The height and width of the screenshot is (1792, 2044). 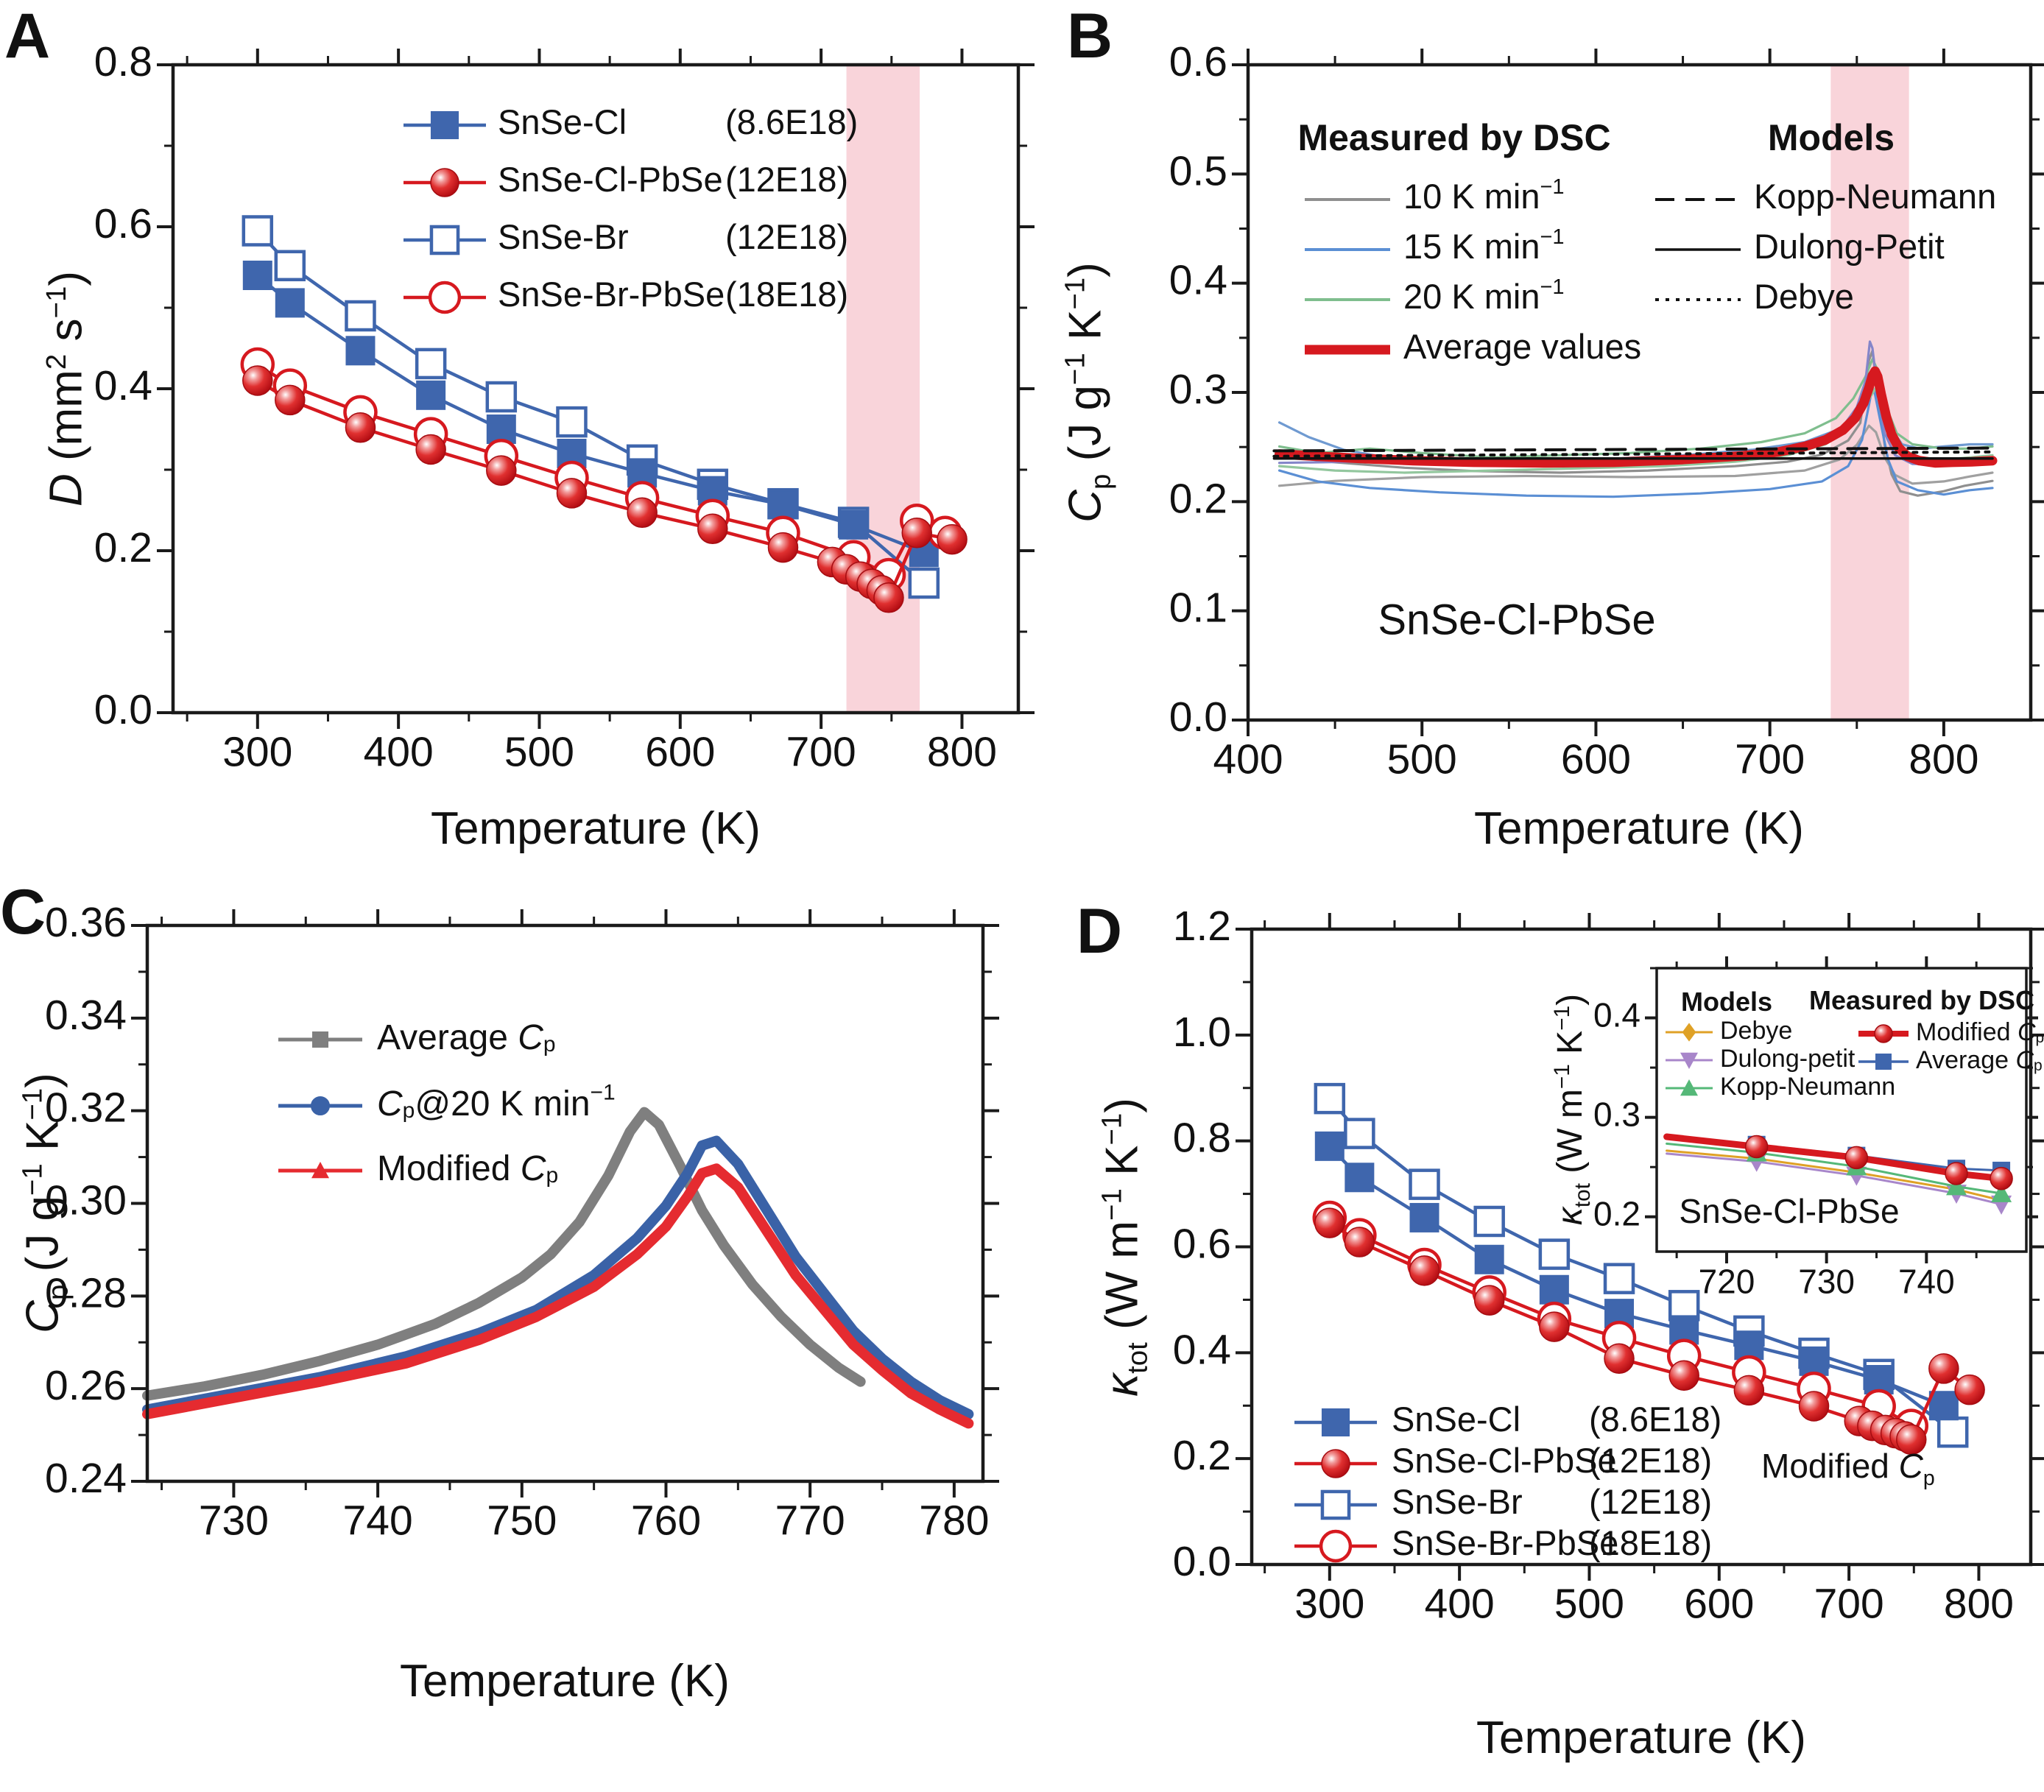 I want to click on x-tick-label: 770, so click(x=810, y=1521).